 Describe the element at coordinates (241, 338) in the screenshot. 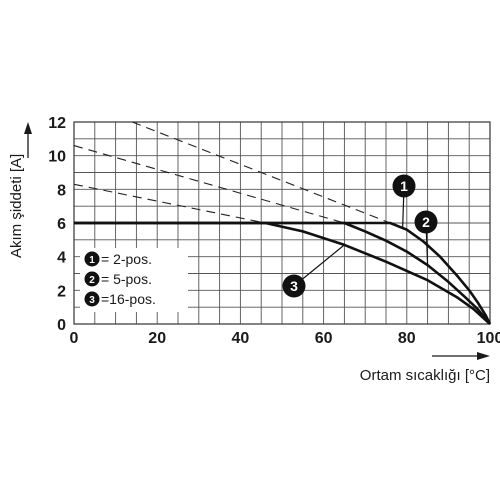

I see `x-tick-label: 40` at that location.